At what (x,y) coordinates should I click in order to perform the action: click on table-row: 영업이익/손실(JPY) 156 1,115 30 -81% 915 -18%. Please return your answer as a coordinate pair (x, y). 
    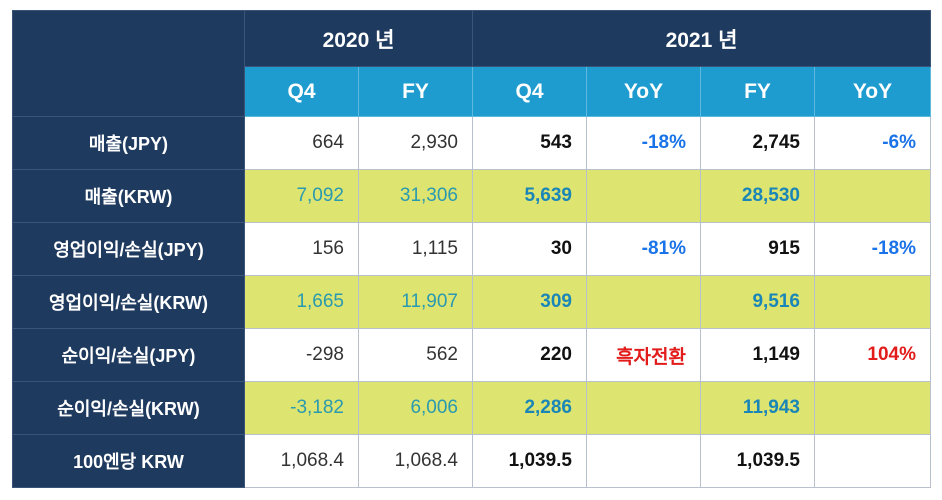
    Looking at the image, I should click on (471, 249).